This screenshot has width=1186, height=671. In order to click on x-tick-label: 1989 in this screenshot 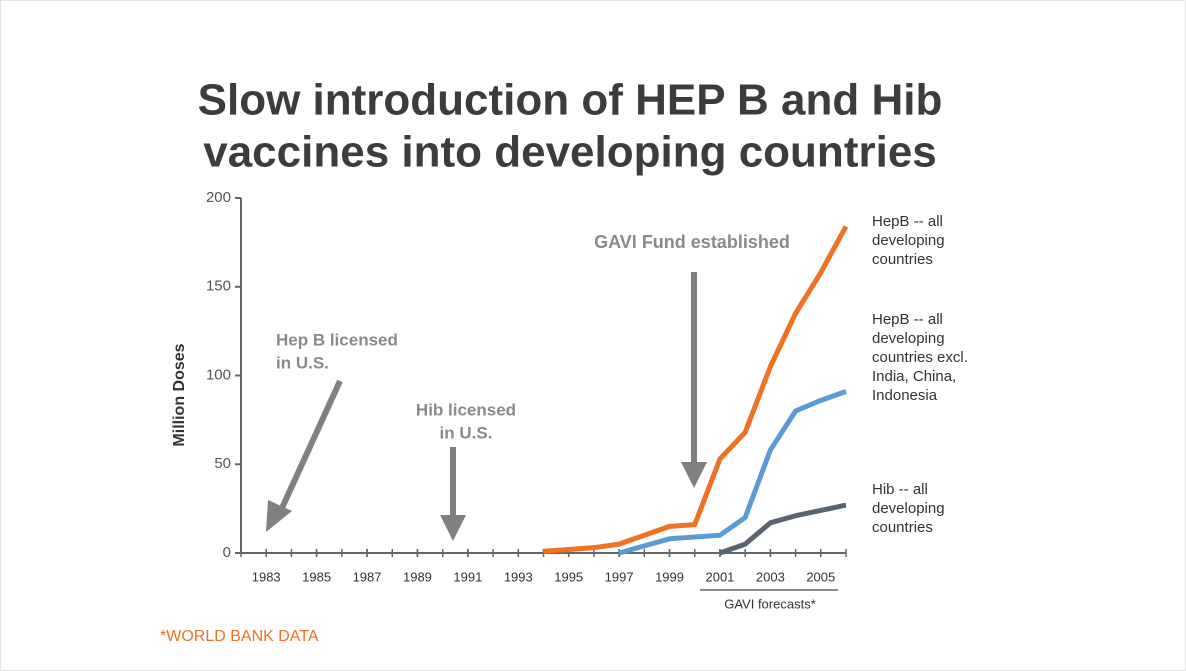, I will do `click(417, 576)`.